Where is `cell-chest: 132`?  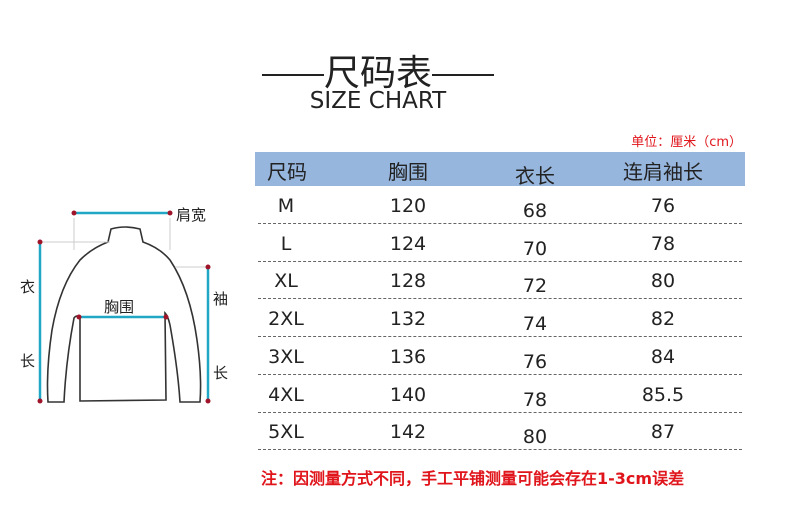 cell-chest: 132 is located at coordinates (408, 319).